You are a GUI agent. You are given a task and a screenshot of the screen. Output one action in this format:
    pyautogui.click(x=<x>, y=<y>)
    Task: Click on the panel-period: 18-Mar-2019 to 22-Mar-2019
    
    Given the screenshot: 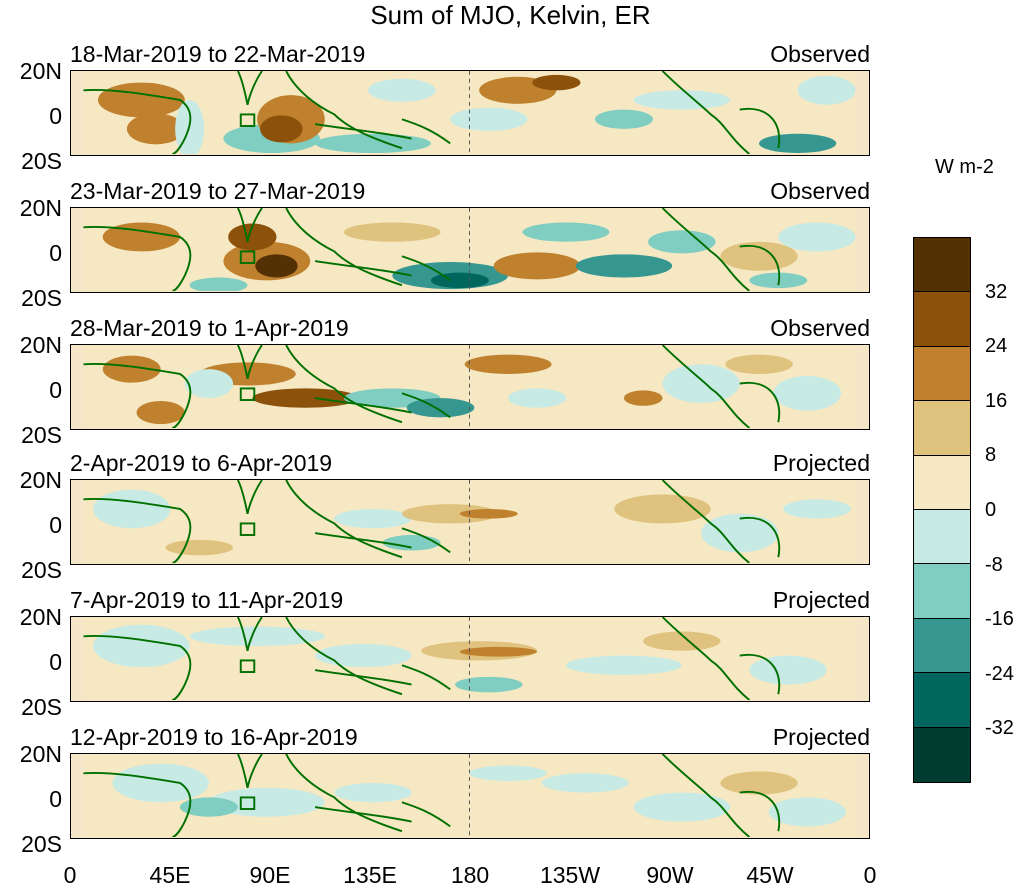 What is the action you would take?
    pyautogui.click(x=218, y=54)
    